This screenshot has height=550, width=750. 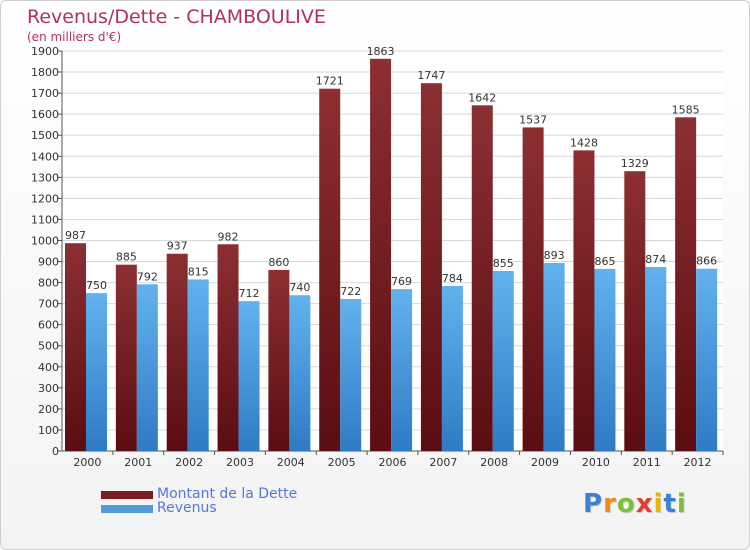 What do you see at coordinates (127, 495) in the screenshot?
I see `legend-swatch-debt` at bounding box center [127, 495].